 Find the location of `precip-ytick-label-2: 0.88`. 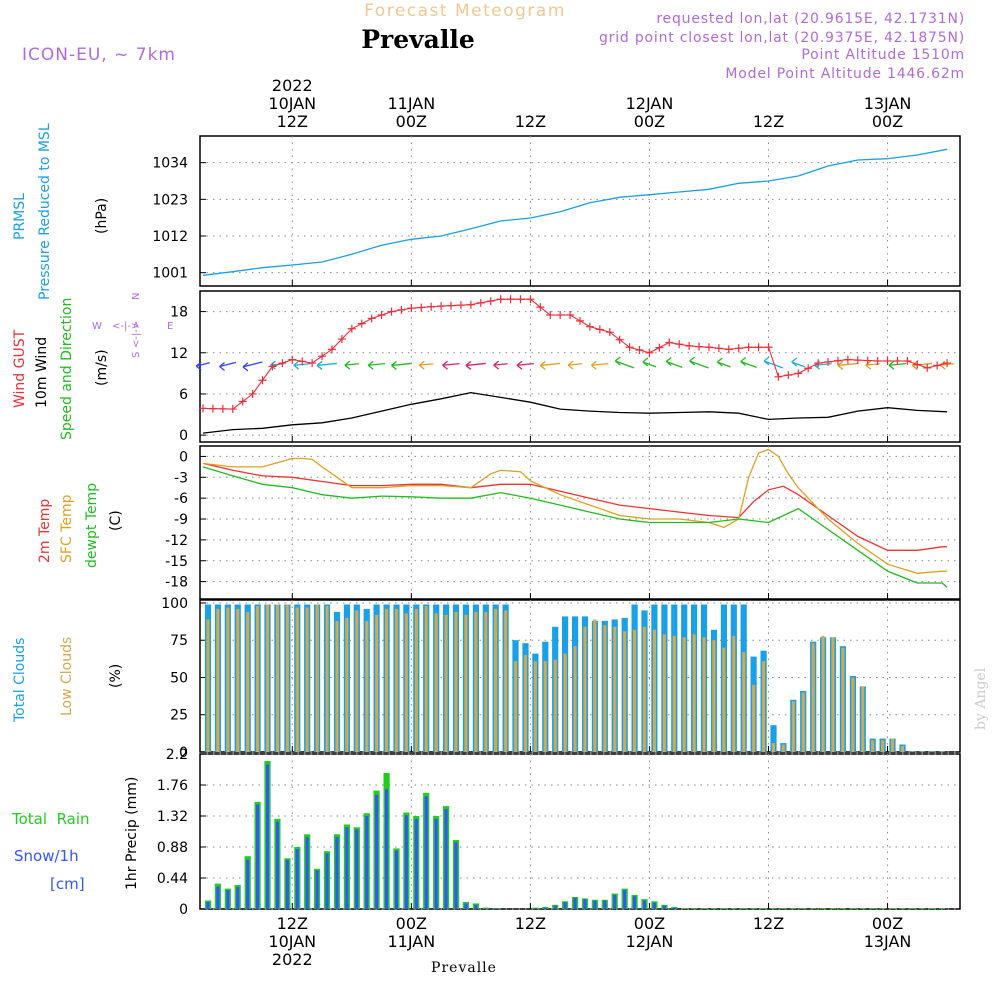

precip-ytick-label-2: 0.88 is located at coordinates (172, 848).